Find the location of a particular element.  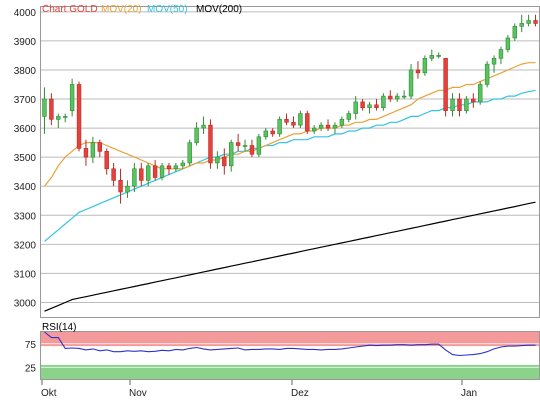

rsi-bands is located at coordinates (290, 355).